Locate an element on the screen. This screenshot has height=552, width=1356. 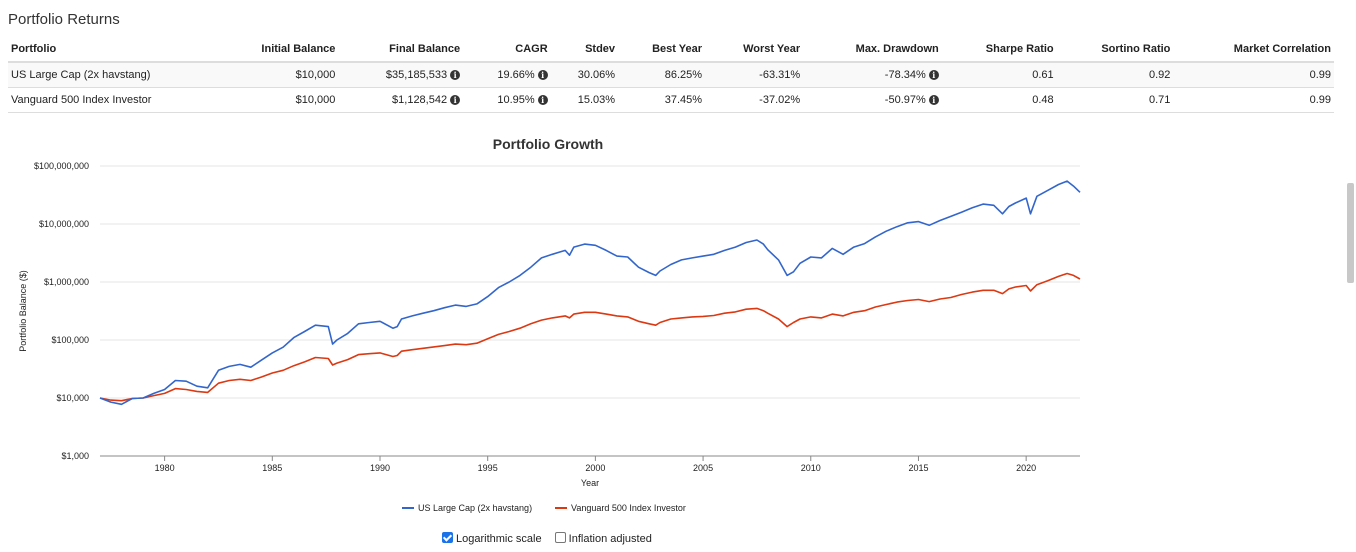
y-tick-label: $10,000,000 is located at coordinates (64, 224).